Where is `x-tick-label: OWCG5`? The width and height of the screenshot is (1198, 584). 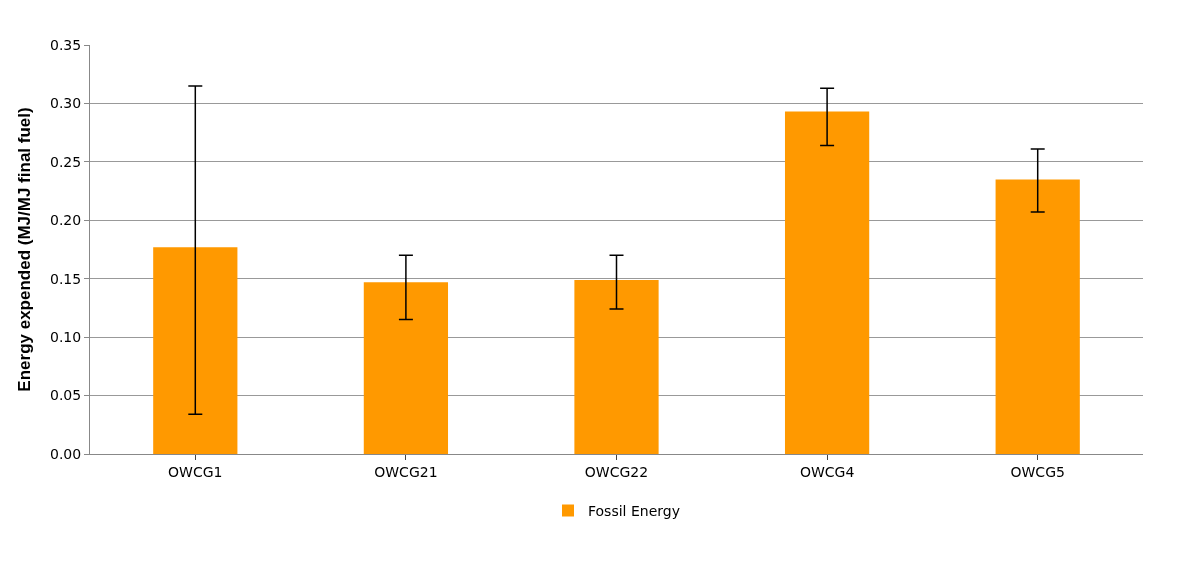
x-tick-label: OWCG5 is located at coordinates (1037, 471).